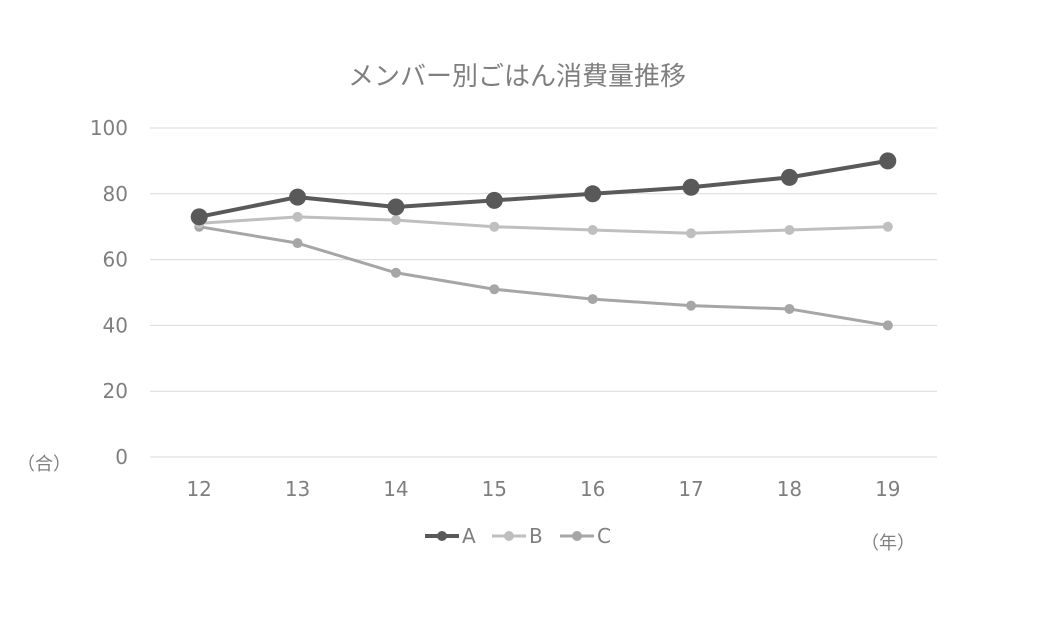  I want to click on y-axis-ticks: 0 20 40 60 80 100, so click(109, 292).